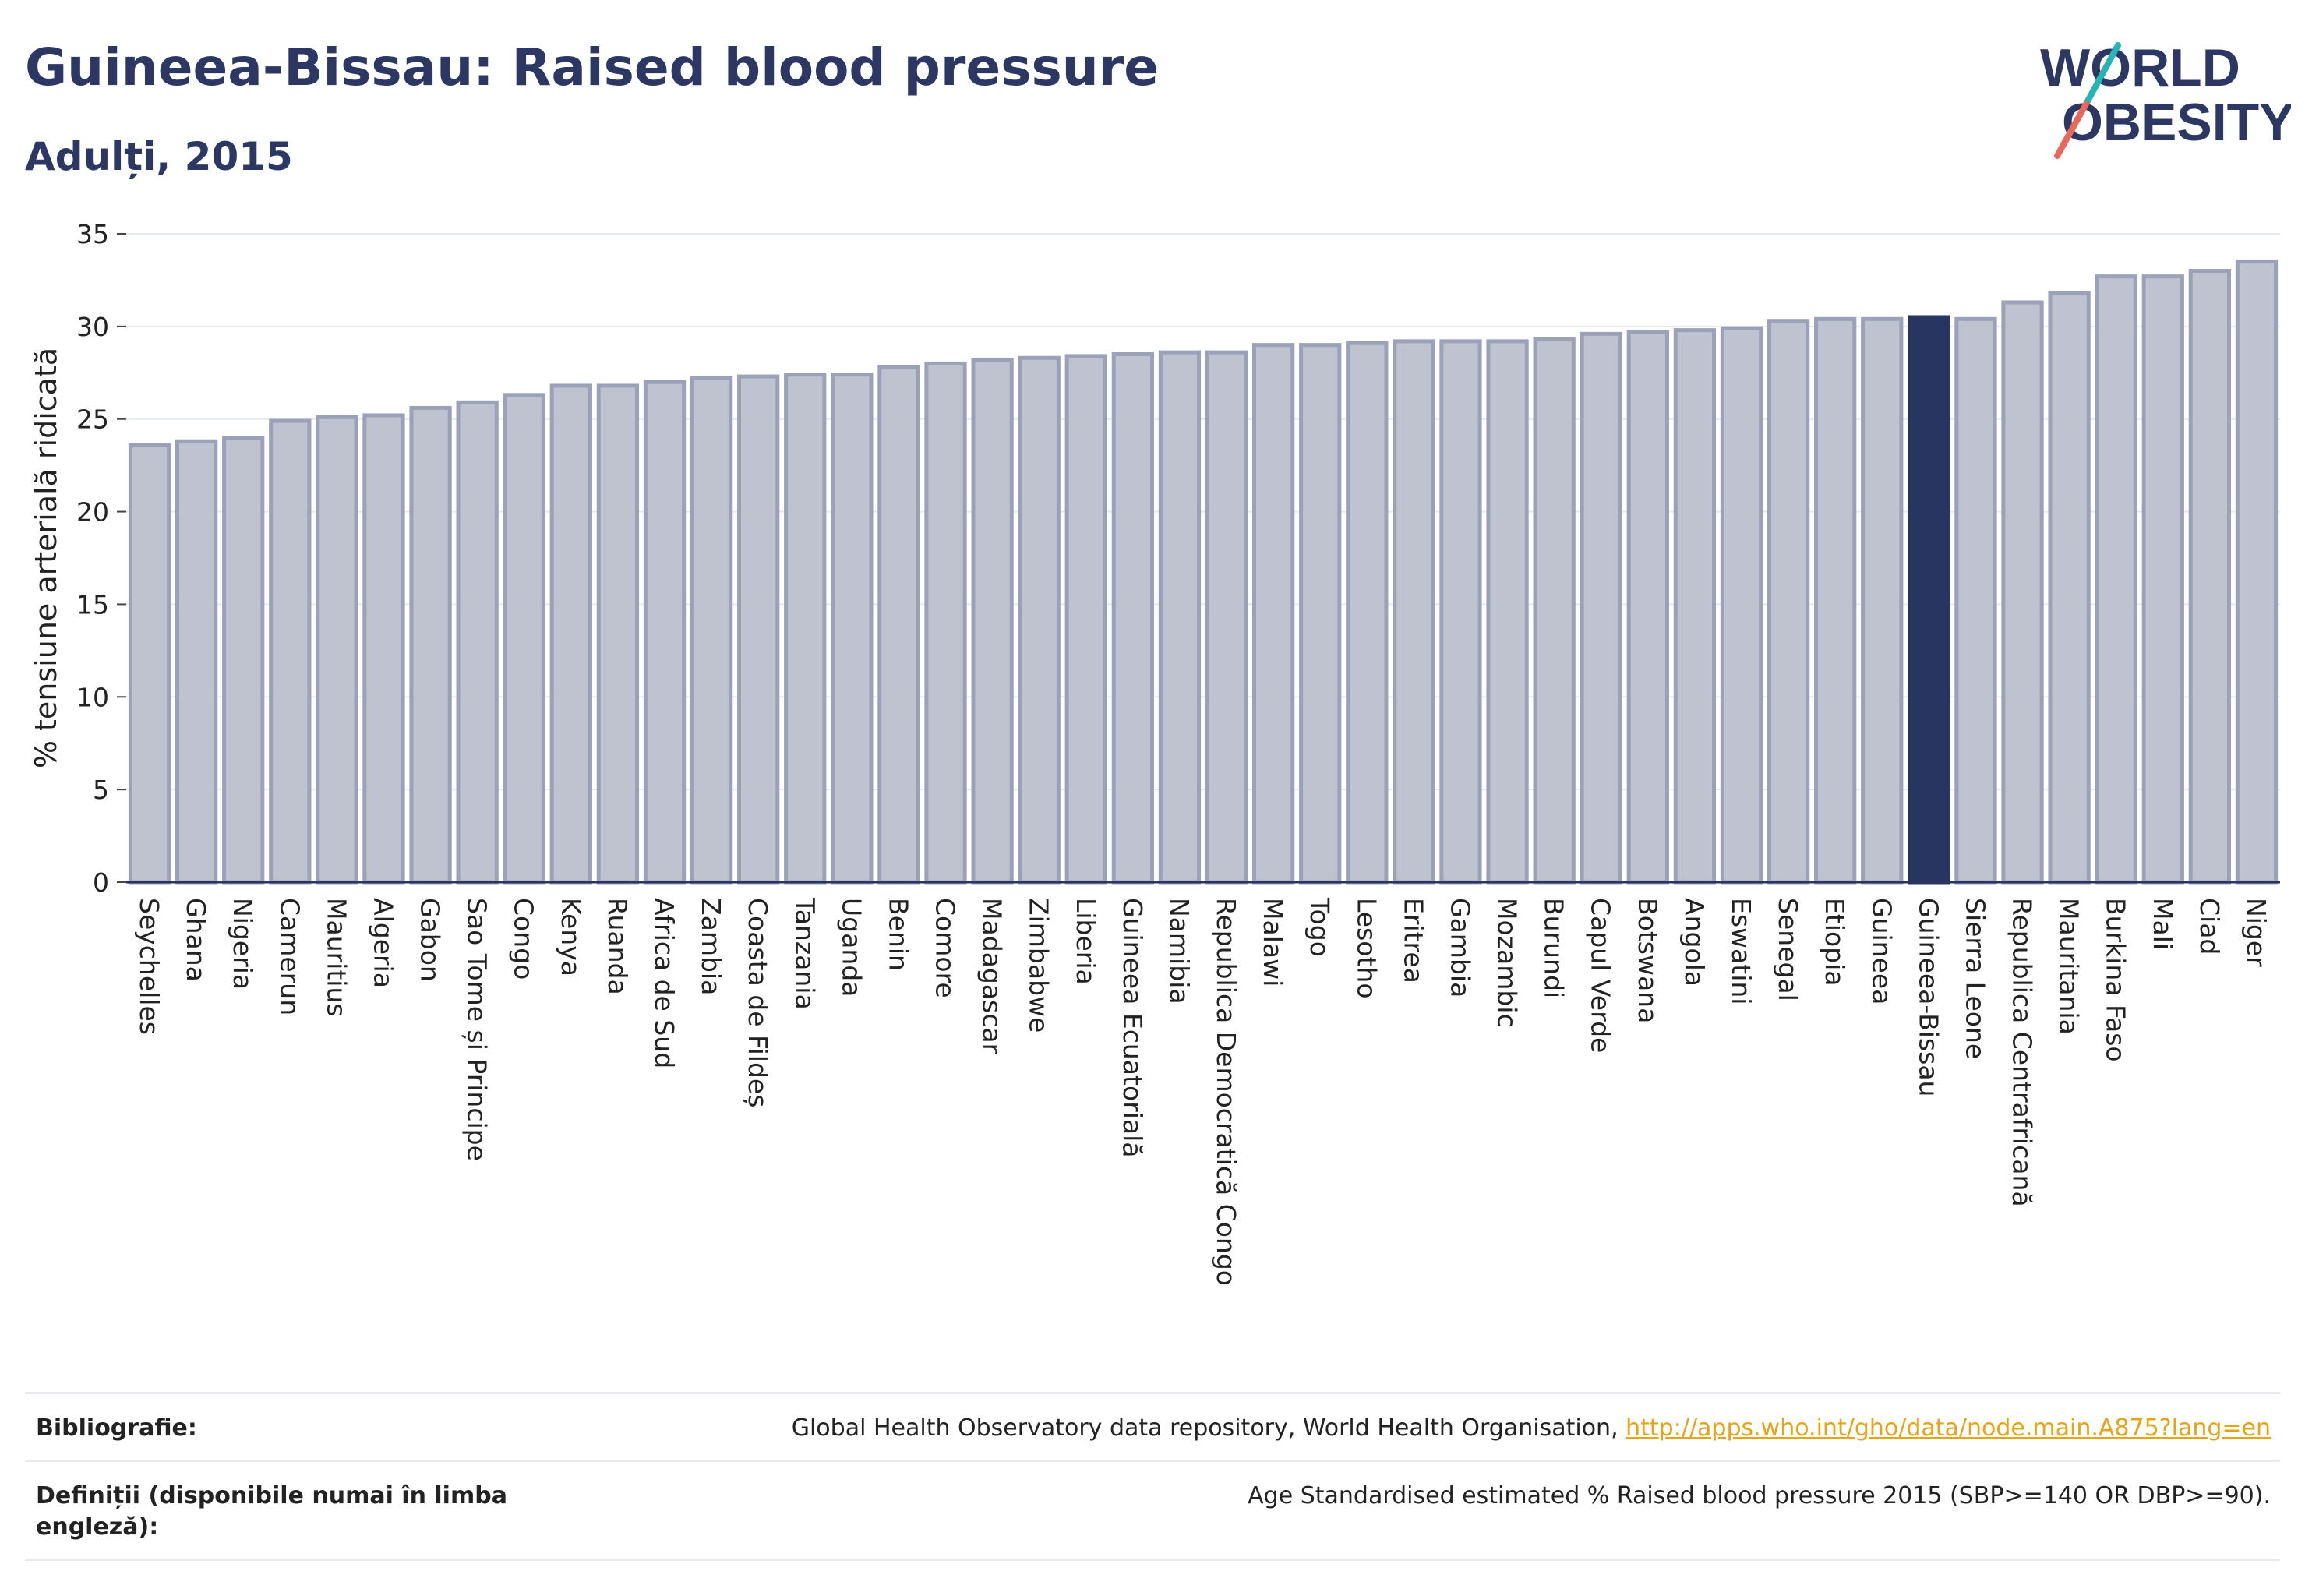  What do you see at coordinates (1929, 600) in the screenshot?
I see `bar-highlighted` at bounding box center [1929, 600].